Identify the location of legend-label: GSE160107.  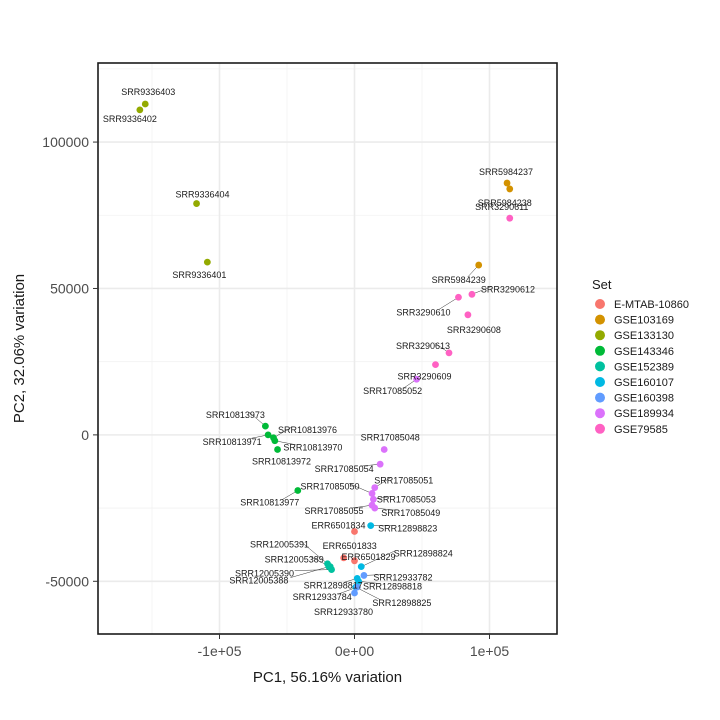
(644, 383).